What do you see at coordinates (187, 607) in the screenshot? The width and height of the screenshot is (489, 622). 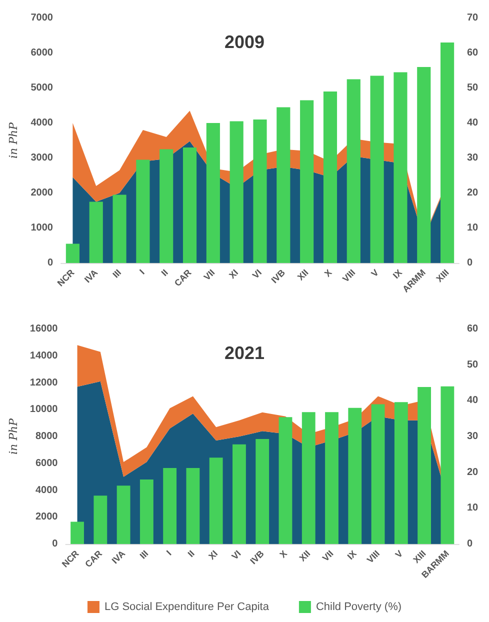 I see `legend-label: LG Social Expenditure Per Capita` at bounding box center [187, 607].